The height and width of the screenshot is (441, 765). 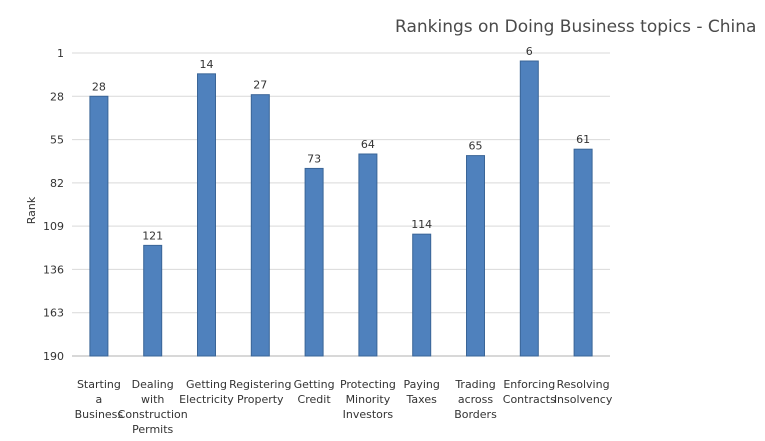 What do you see at coordinates (583, 139) in the screenshot?
I see `data-label: 61` at bounding box center [583, 139].